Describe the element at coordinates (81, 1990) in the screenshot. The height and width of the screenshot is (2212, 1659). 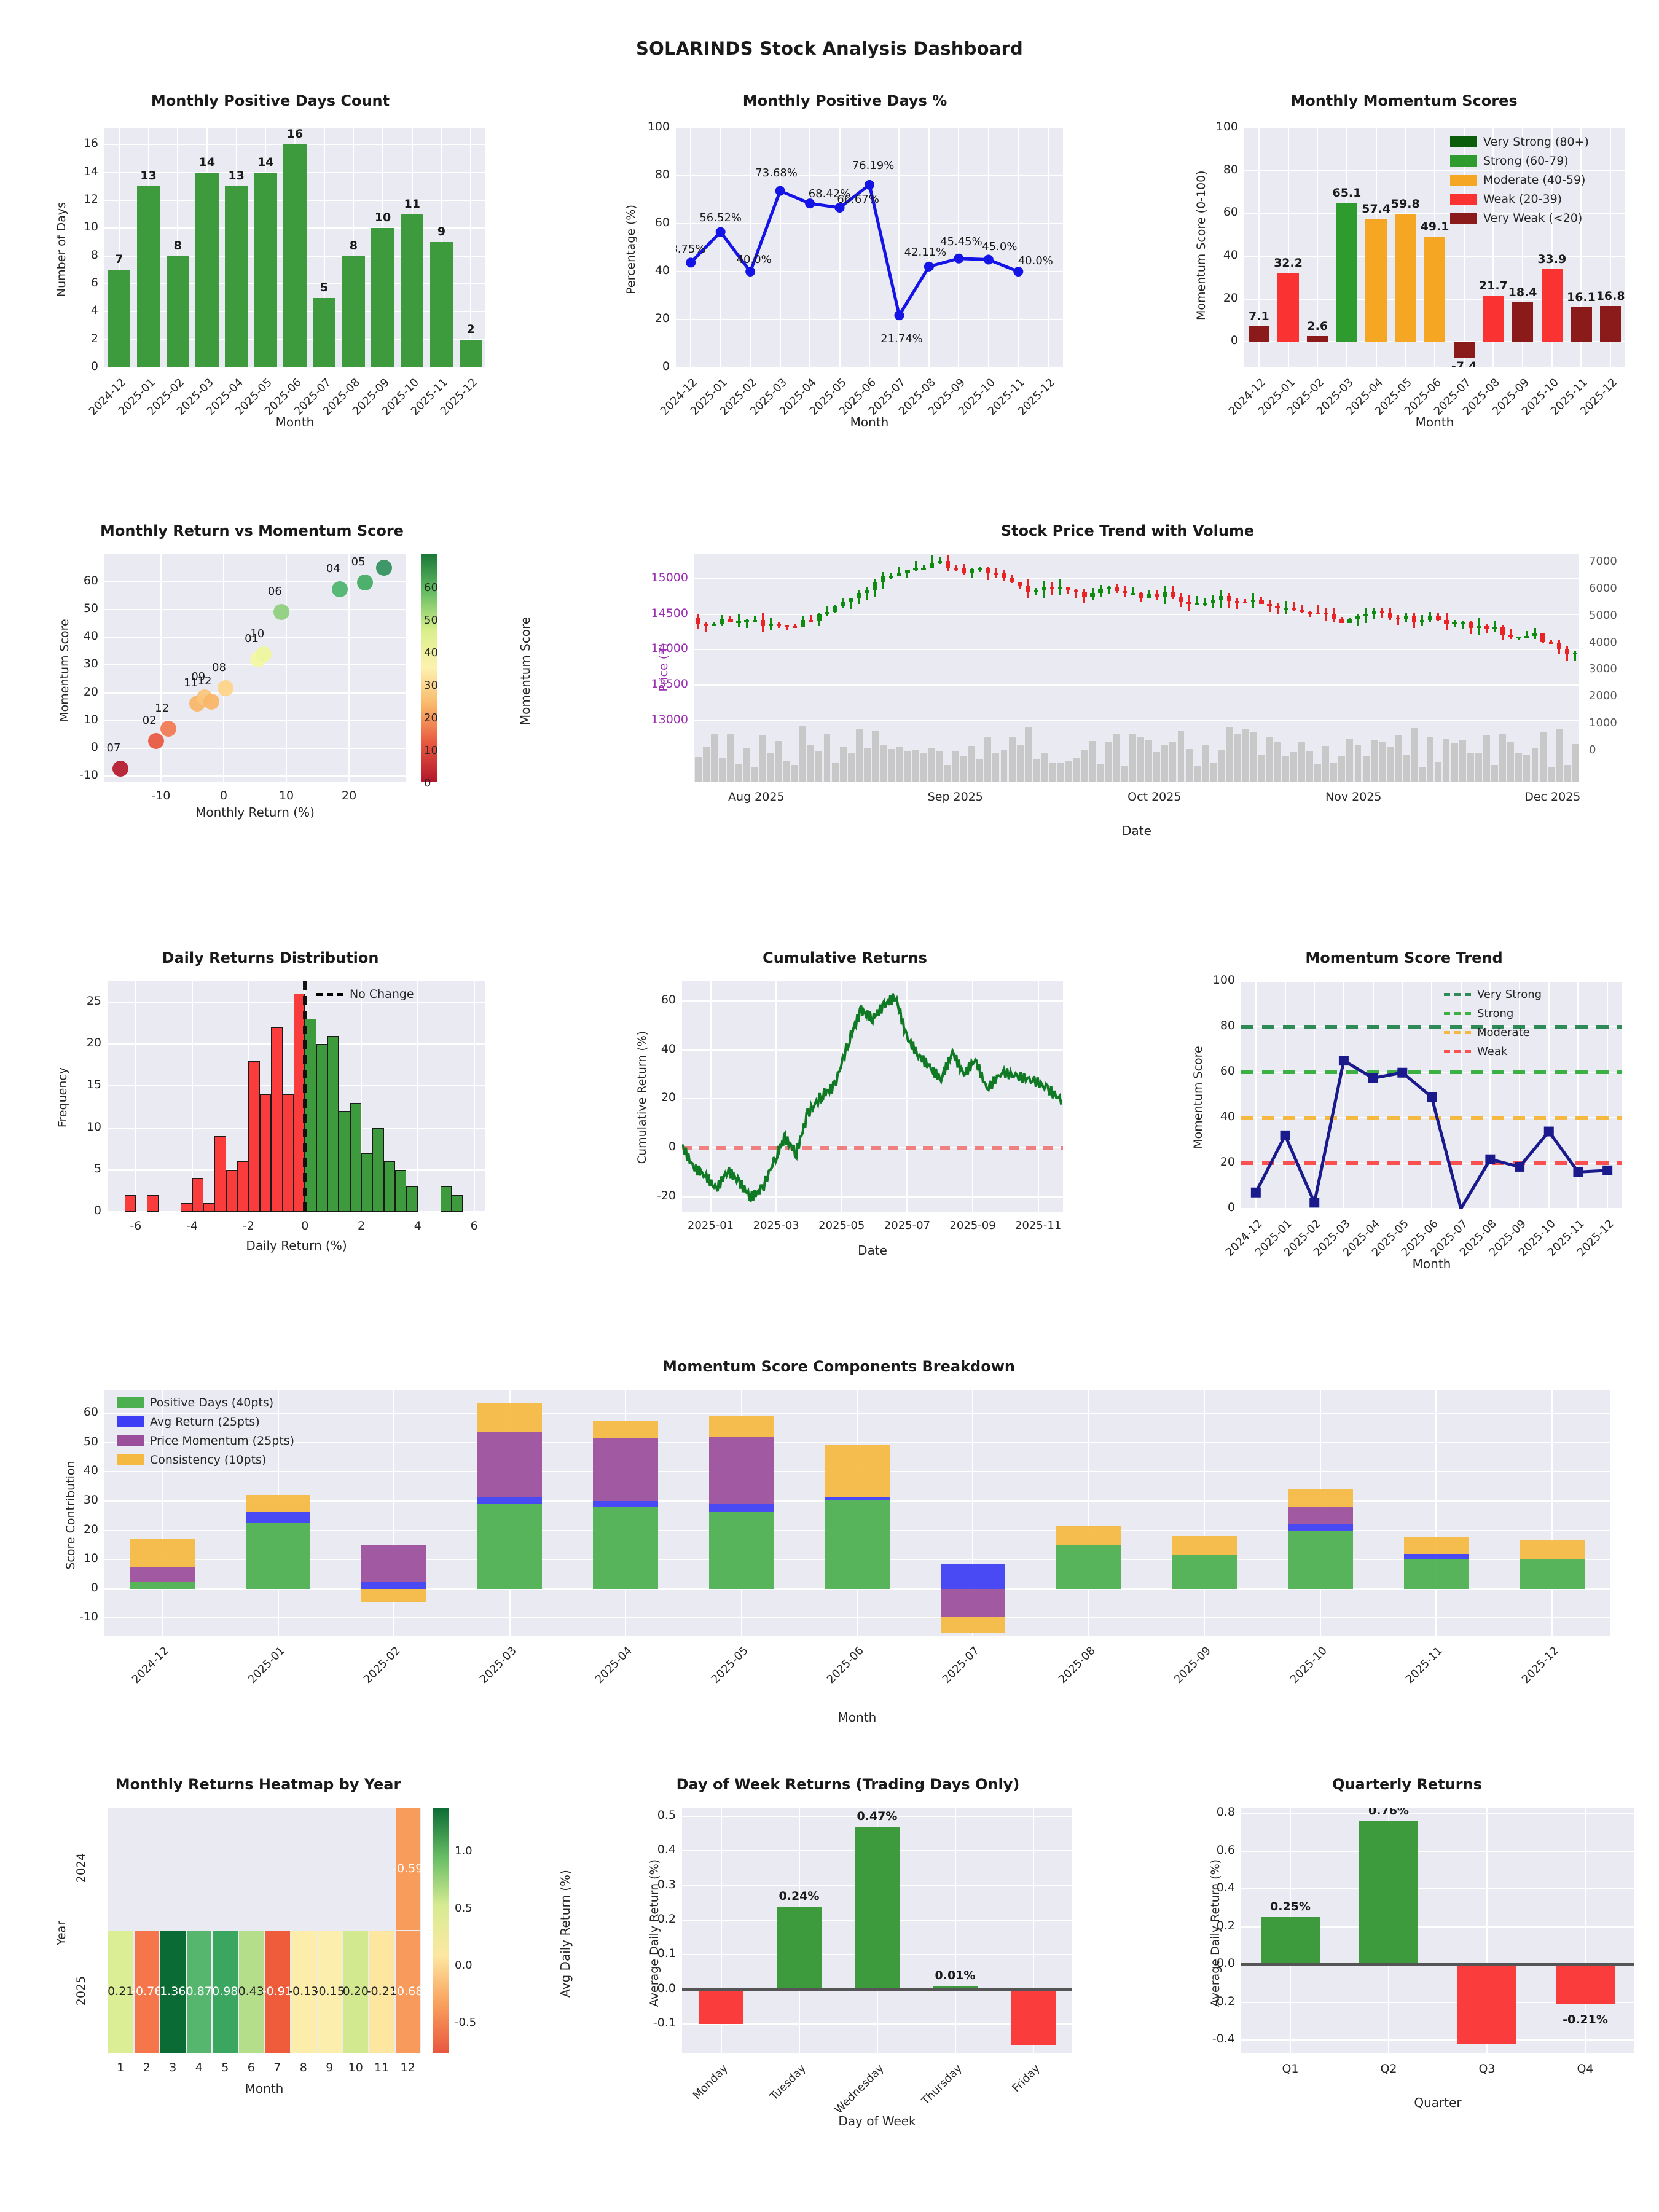
I see `heatmap-ytick: 2025` at that location.